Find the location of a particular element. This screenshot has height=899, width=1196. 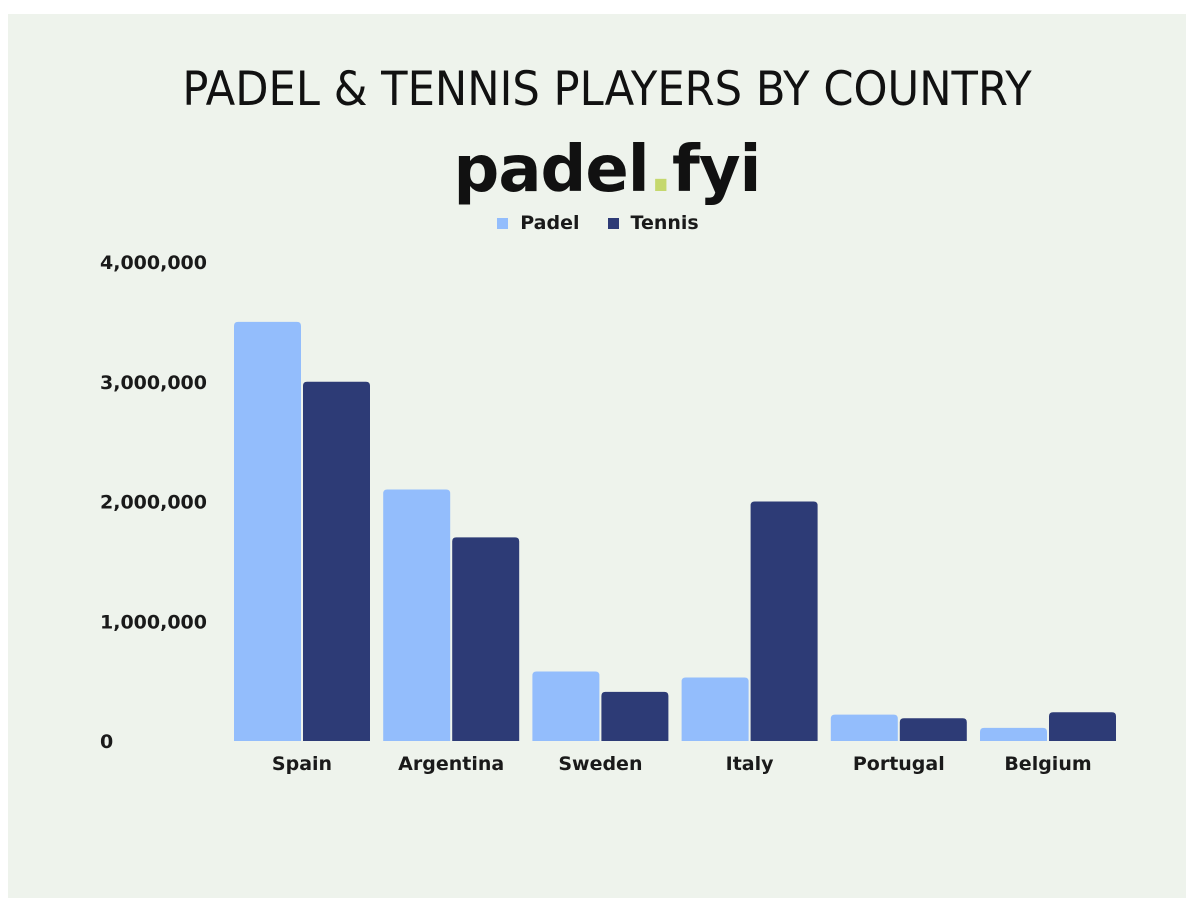

x-tick-label-portugal: Portugal is located at coordinates (899, 764).